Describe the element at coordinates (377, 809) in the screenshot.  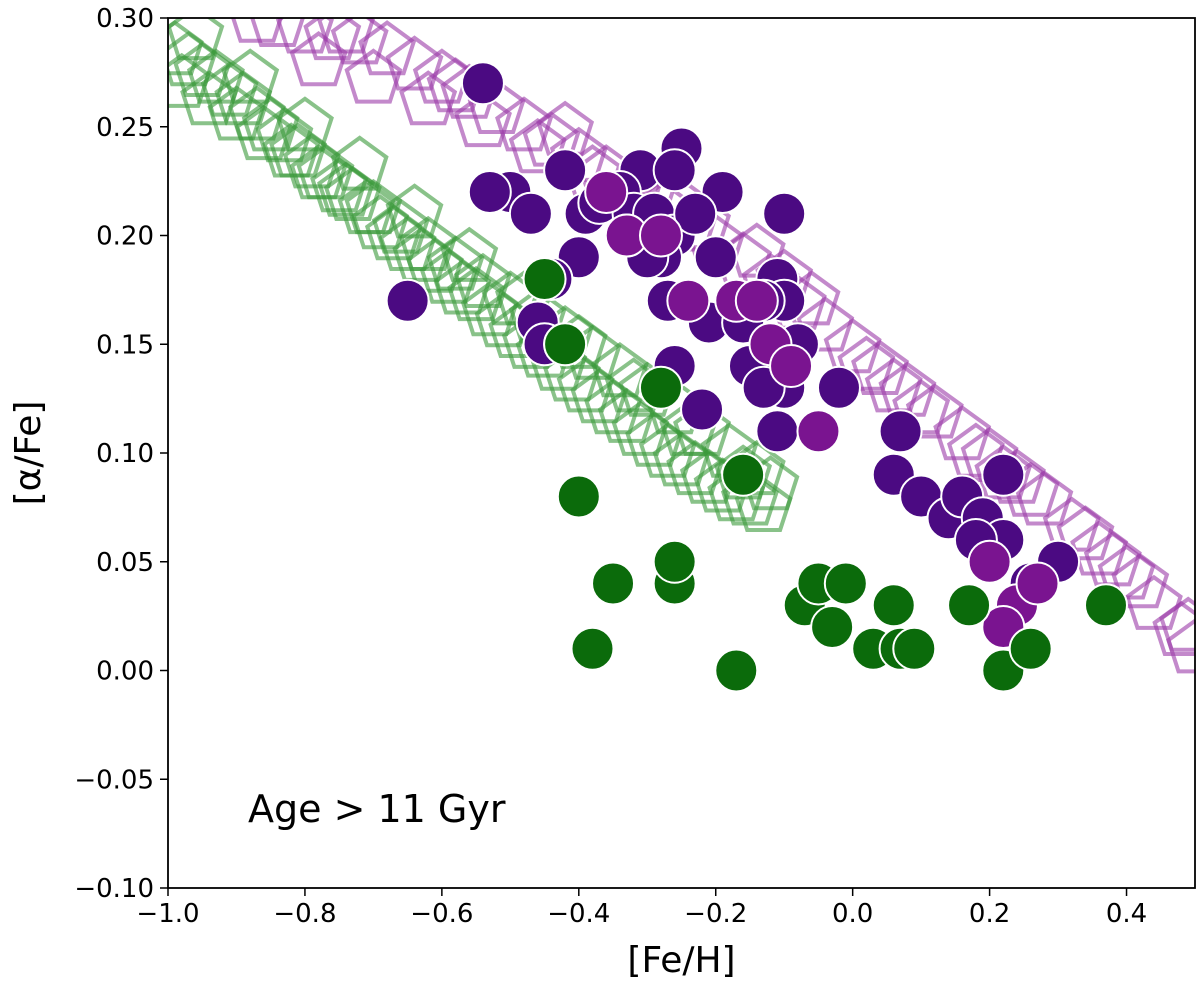
I see `age-annotation: Age > 11 Gyr` at that location.